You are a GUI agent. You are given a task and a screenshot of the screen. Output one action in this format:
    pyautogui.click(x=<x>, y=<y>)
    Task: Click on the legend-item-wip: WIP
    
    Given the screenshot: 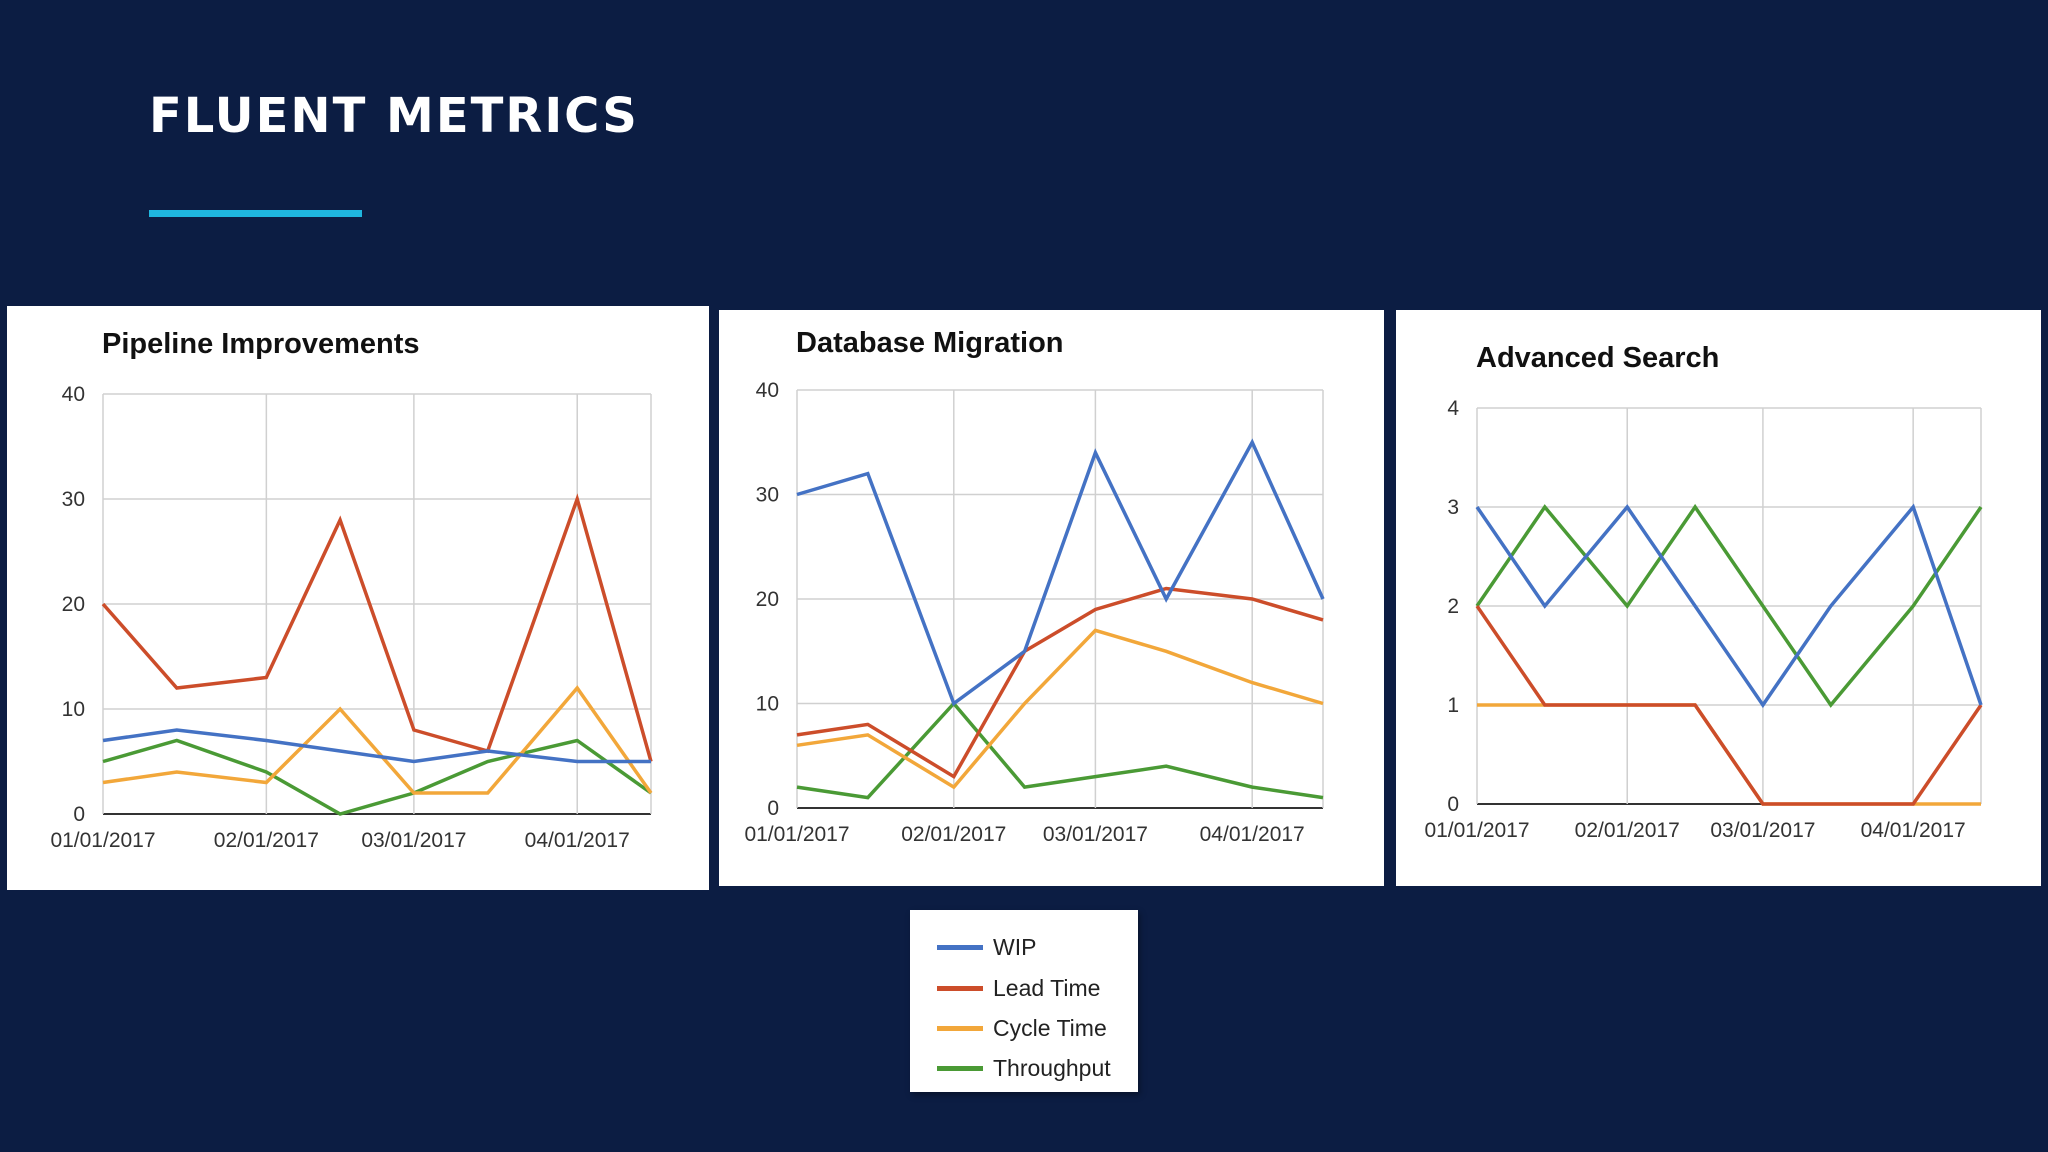 What is the action you would take?
    pyautogui.click(x=986, y=947)
    